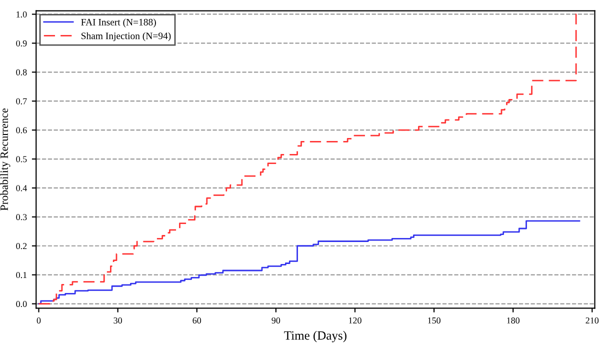 The height and width of the screenshot is (347, 602). Describe the element at coordinates (21, 304) in the screenshot. I see `y-tick-label: 0.0` at that location.